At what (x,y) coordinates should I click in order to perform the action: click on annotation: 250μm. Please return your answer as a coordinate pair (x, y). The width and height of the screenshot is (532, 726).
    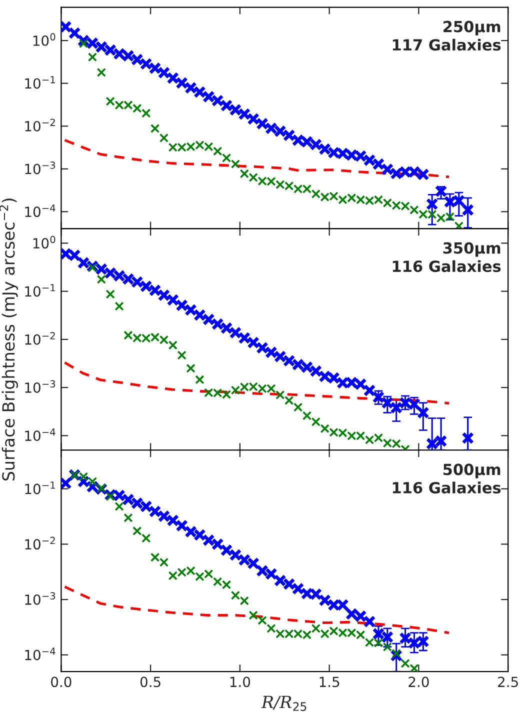
    Looking at the image, I should click on (472, 28).